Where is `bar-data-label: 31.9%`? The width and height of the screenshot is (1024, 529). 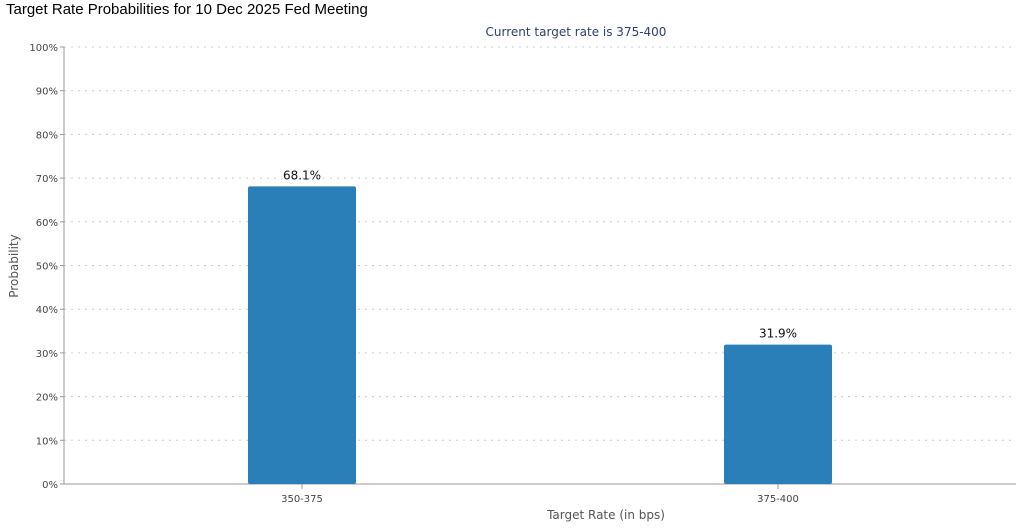 bar-data-label: 31.9% is located at coordinates (778, 334).